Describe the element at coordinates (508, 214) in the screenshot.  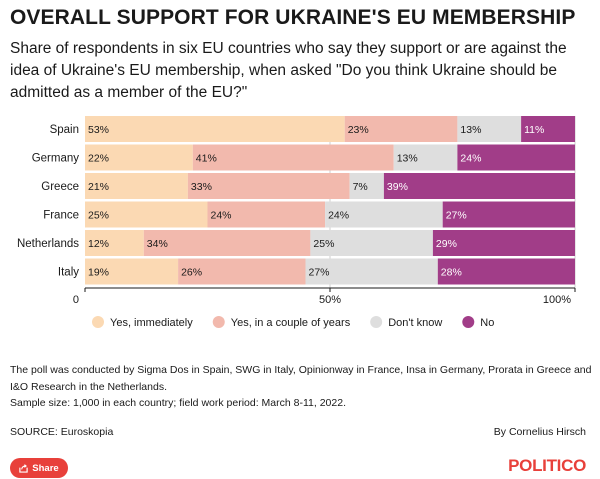
I see `bar-france-no` at that location.